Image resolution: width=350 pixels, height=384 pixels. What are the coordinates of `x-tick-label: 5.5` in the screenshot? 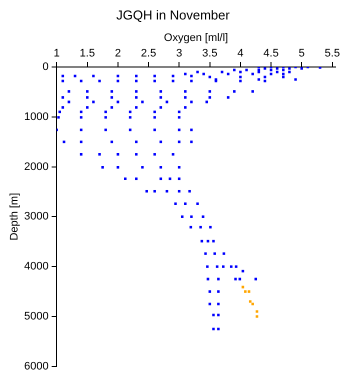 It's located at (332, 53).